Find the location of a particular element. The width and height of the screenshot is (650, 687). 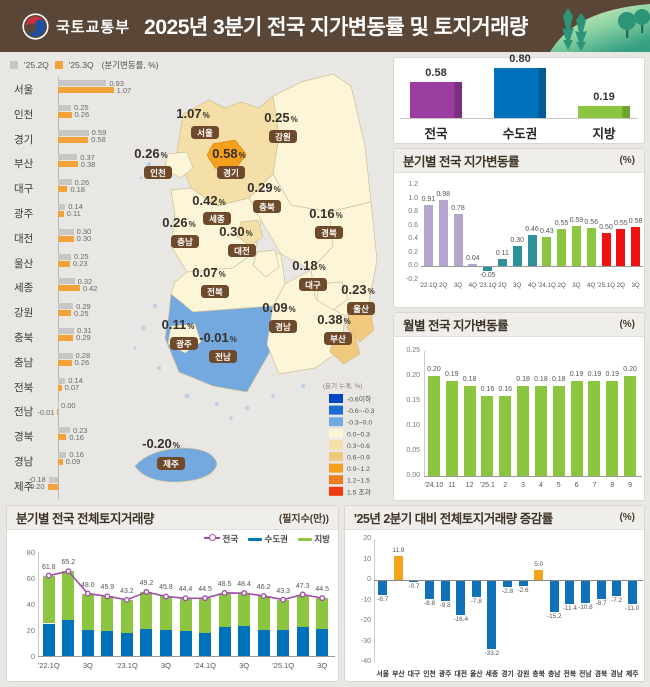

map-badge-경북 is located at coordinates (329, 232).